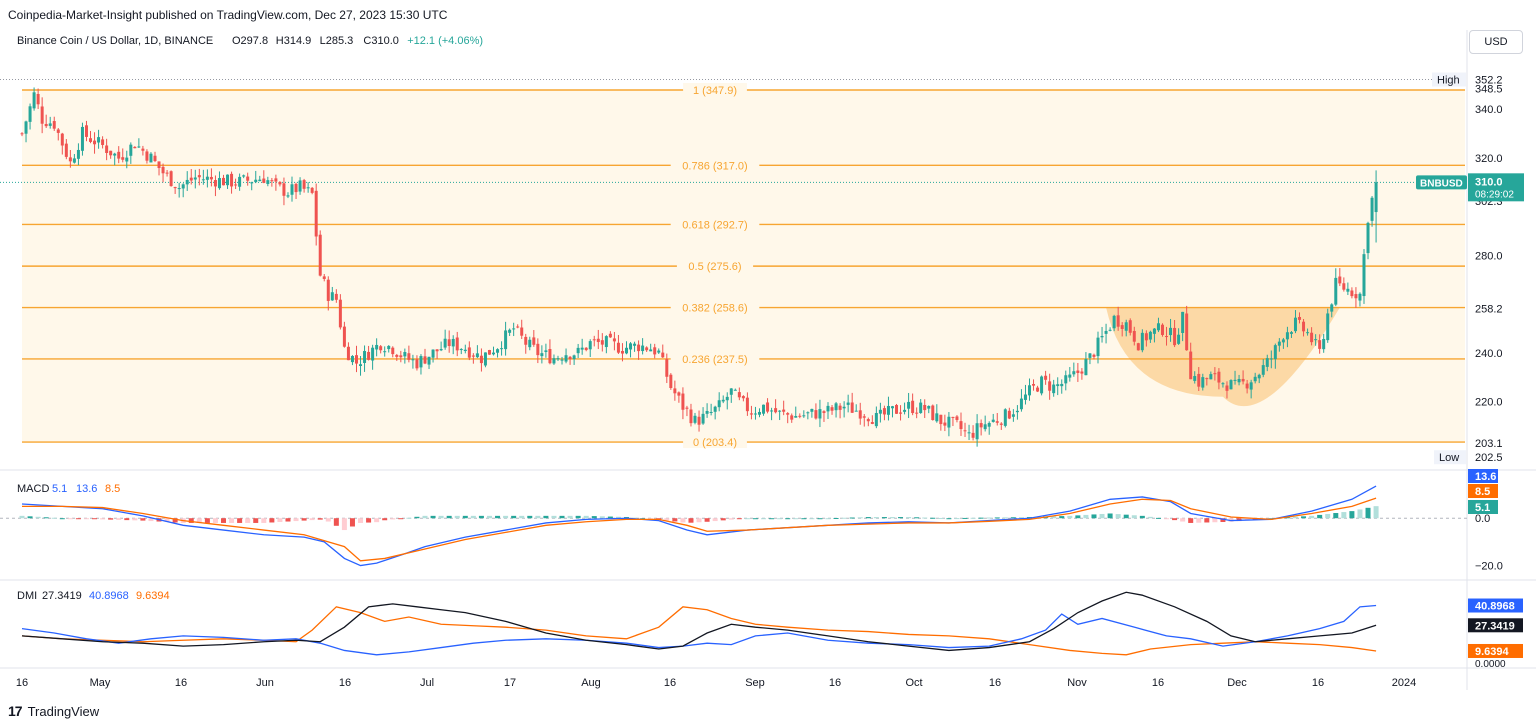 The width and height of the screenshot is (1536, 727). What do you see at coordinates (115, 41) in the screenshot?
I see `symbol-title: Binance Coin / US Dollar, 1D, BINANCE` at bounding box center [115, 41].